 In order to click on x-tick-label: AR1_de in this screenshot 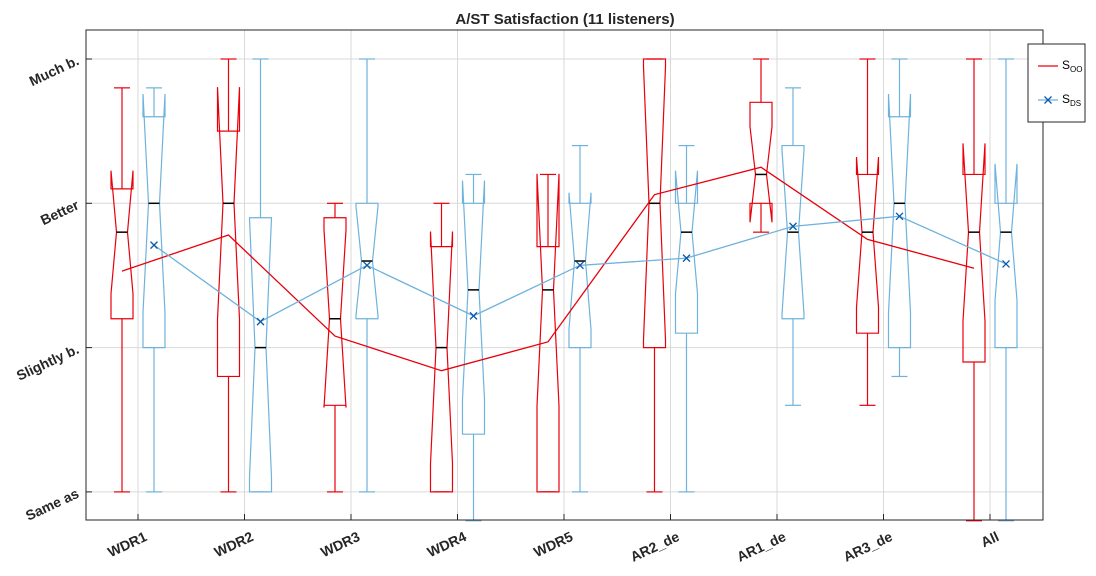, I will do `click(761, 546)`.